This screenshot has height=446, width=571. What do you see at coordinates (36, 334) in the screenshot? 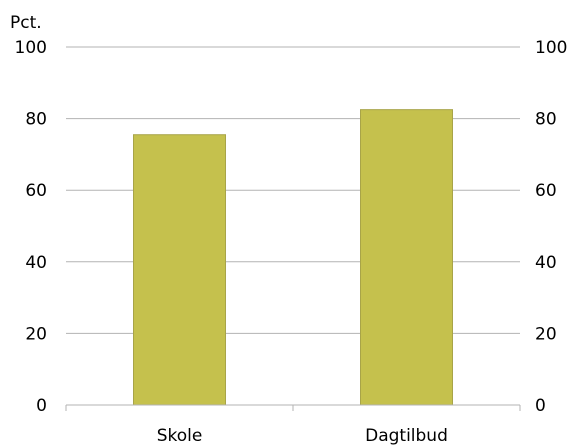
I see `y-tick-left-20: 20` at bounding box center [36, 334].